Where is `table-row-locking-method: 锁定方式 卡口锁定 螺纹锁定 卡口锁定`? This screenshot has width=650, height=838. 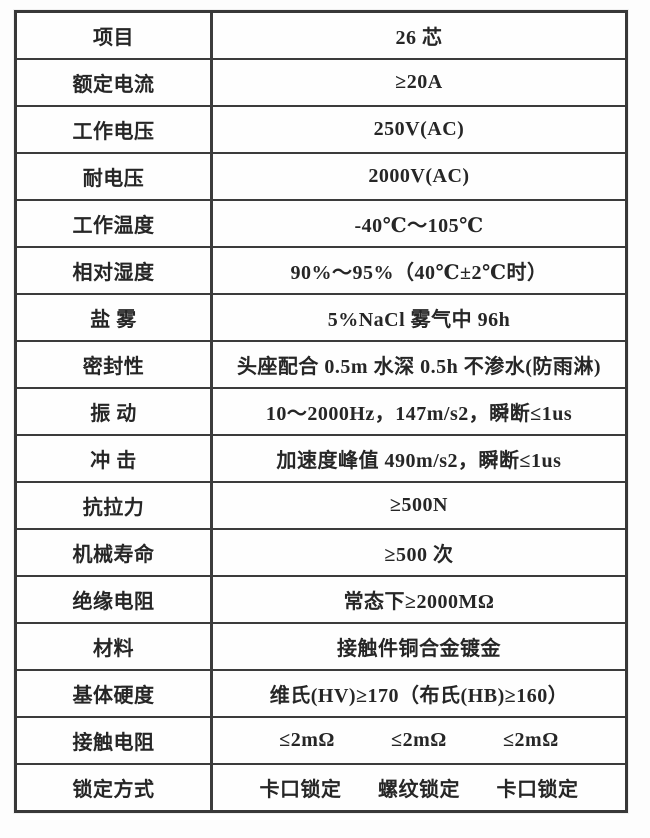 table-row-locking-method: 锁定方式 卡口锁定 螺纹锁定 卡口锁定 is located at coordinates (321, 787).